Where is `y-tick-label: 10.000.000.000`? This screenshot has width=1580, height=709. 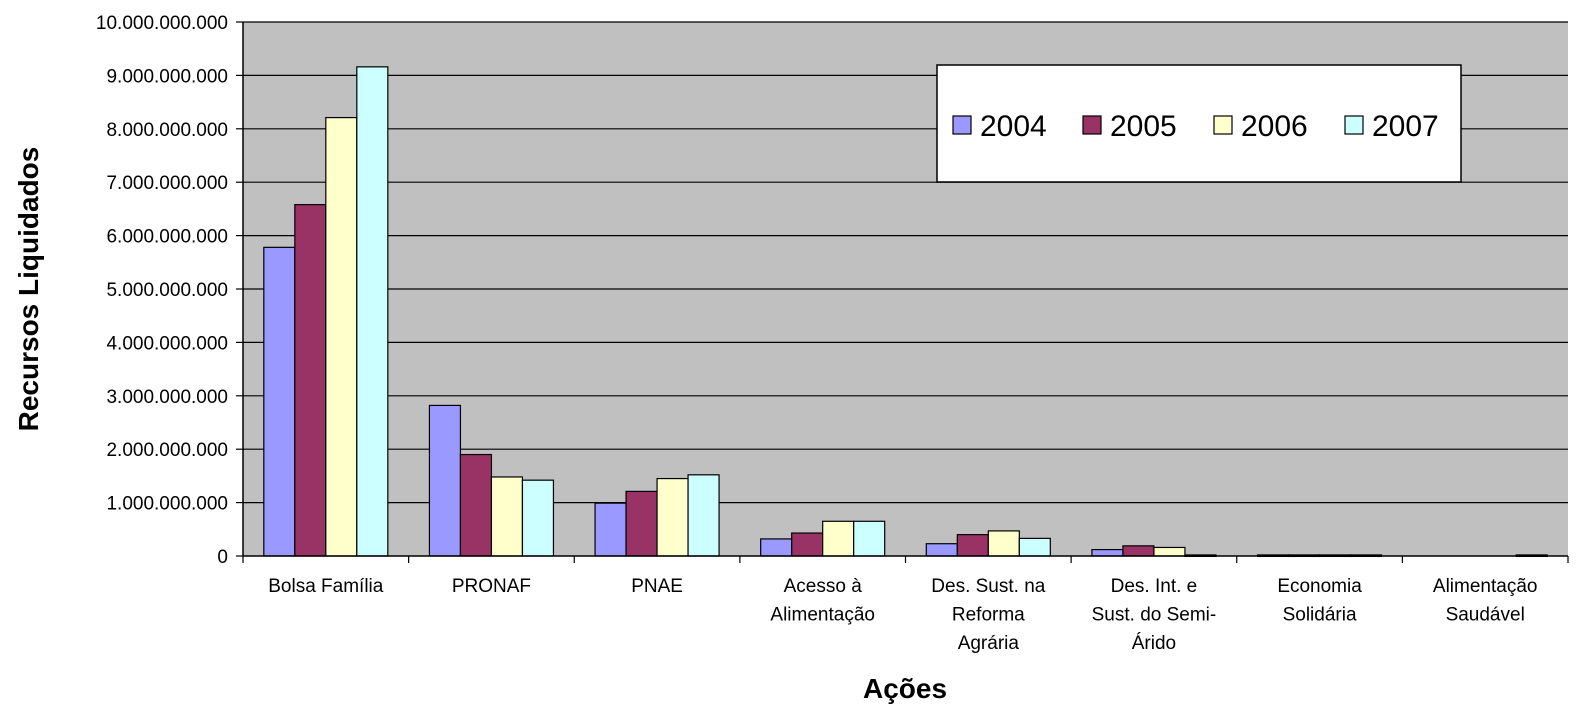
y-tick-label: 10.000.000.000 is located at coordinates (162, 23).